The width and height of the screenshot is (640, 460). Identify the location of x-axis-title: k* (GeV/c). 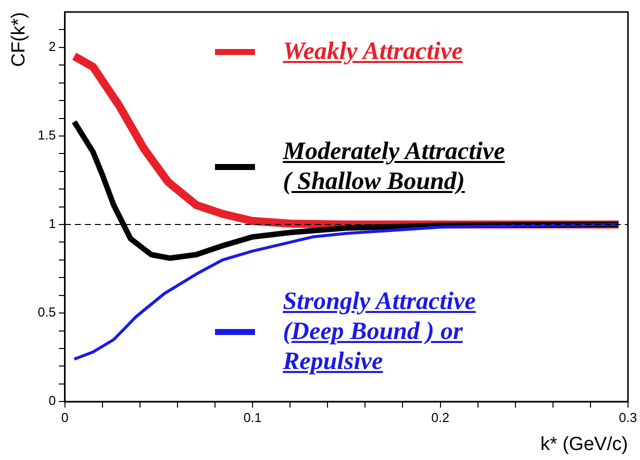
(584, 444).